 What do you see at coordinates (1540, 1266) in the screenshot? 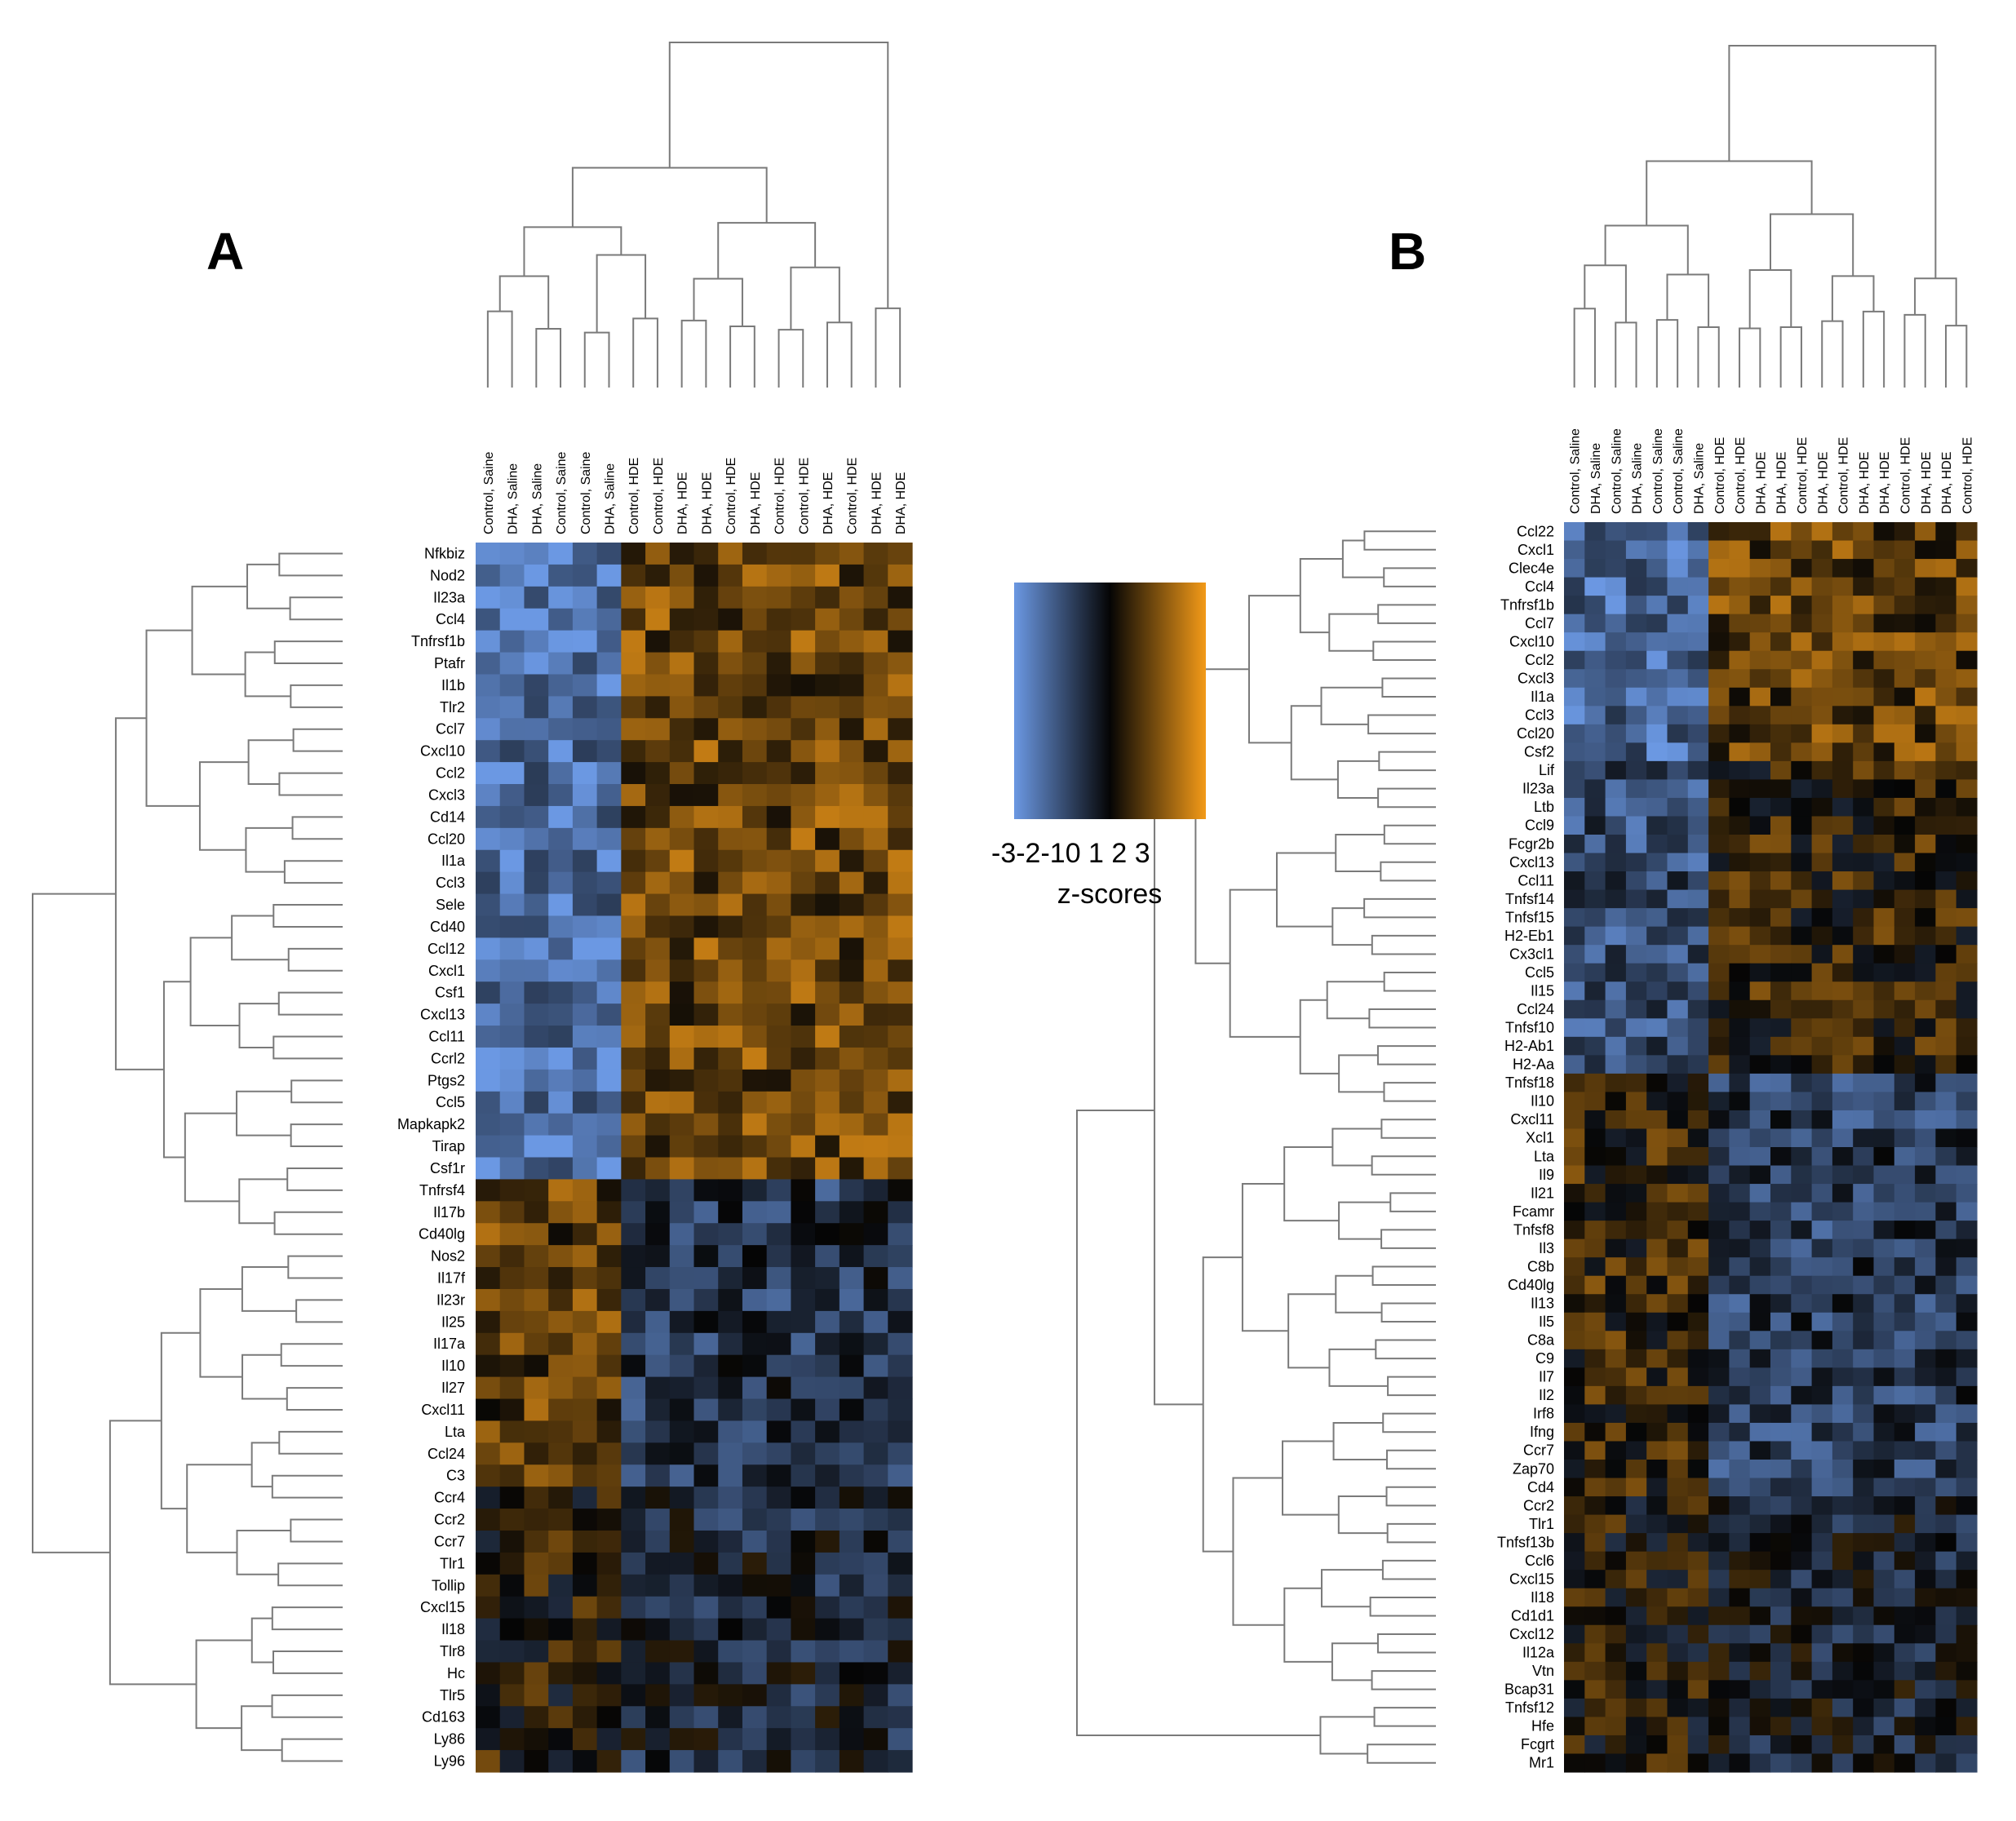
I see `row-label: C8b` at bounding box center [1540, 1266].